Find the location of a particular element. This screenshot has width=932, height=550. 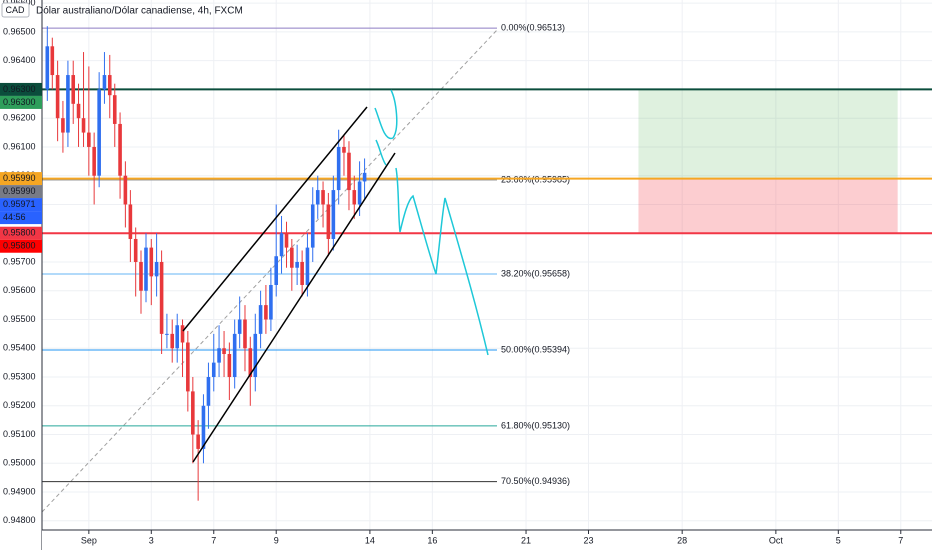

channel-upper is located at coordinates (275, 219).